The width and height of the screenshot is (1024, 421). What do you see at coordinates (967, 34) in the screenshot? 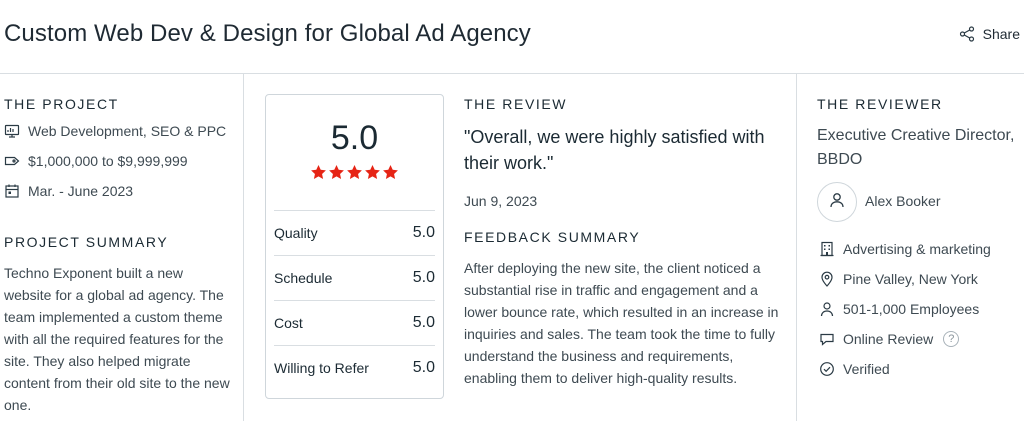
I see `share-icon` at bounding box center [967, 34].